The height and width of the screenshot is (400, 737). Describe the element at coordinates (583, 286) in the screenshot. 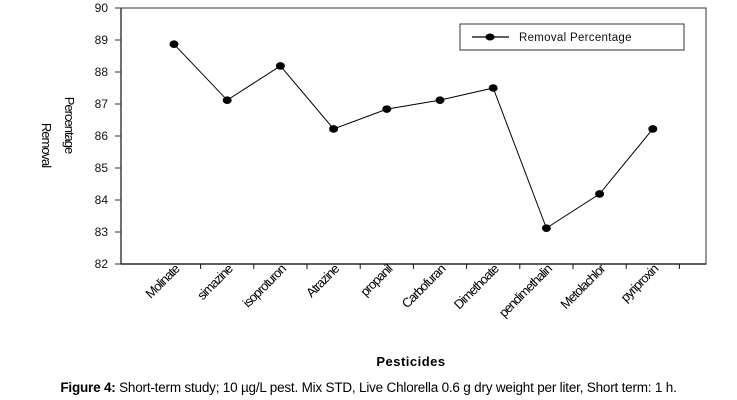

I see `x-category-label: Metolachlor` at that location.